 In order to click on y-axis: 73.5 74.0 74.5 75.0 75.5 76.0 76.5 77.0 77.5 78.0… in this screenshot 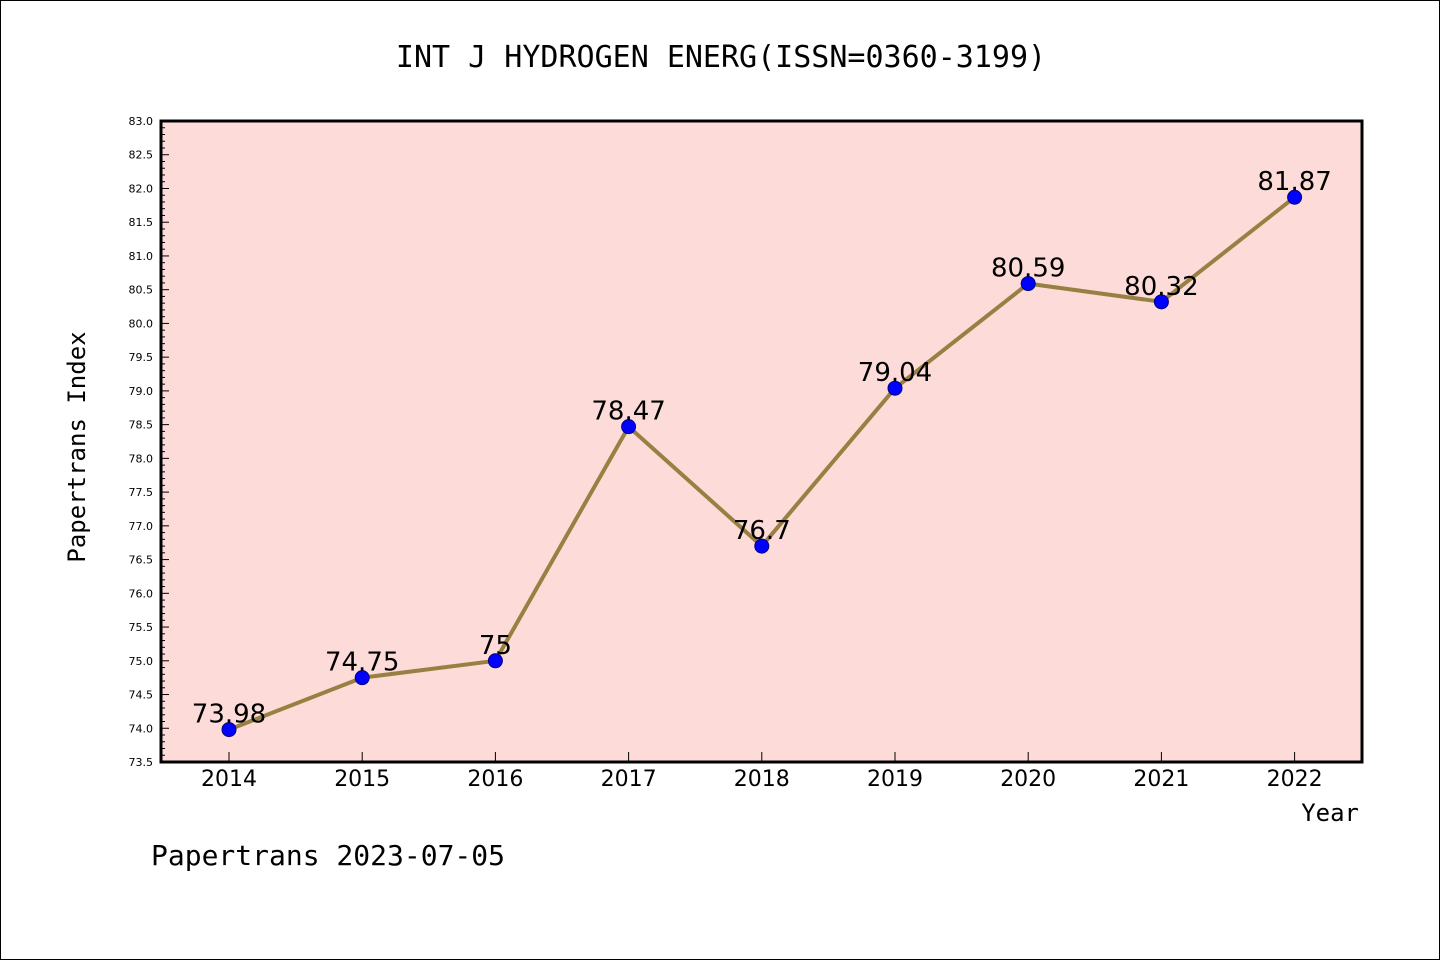, I will do `click(149, 442)`.